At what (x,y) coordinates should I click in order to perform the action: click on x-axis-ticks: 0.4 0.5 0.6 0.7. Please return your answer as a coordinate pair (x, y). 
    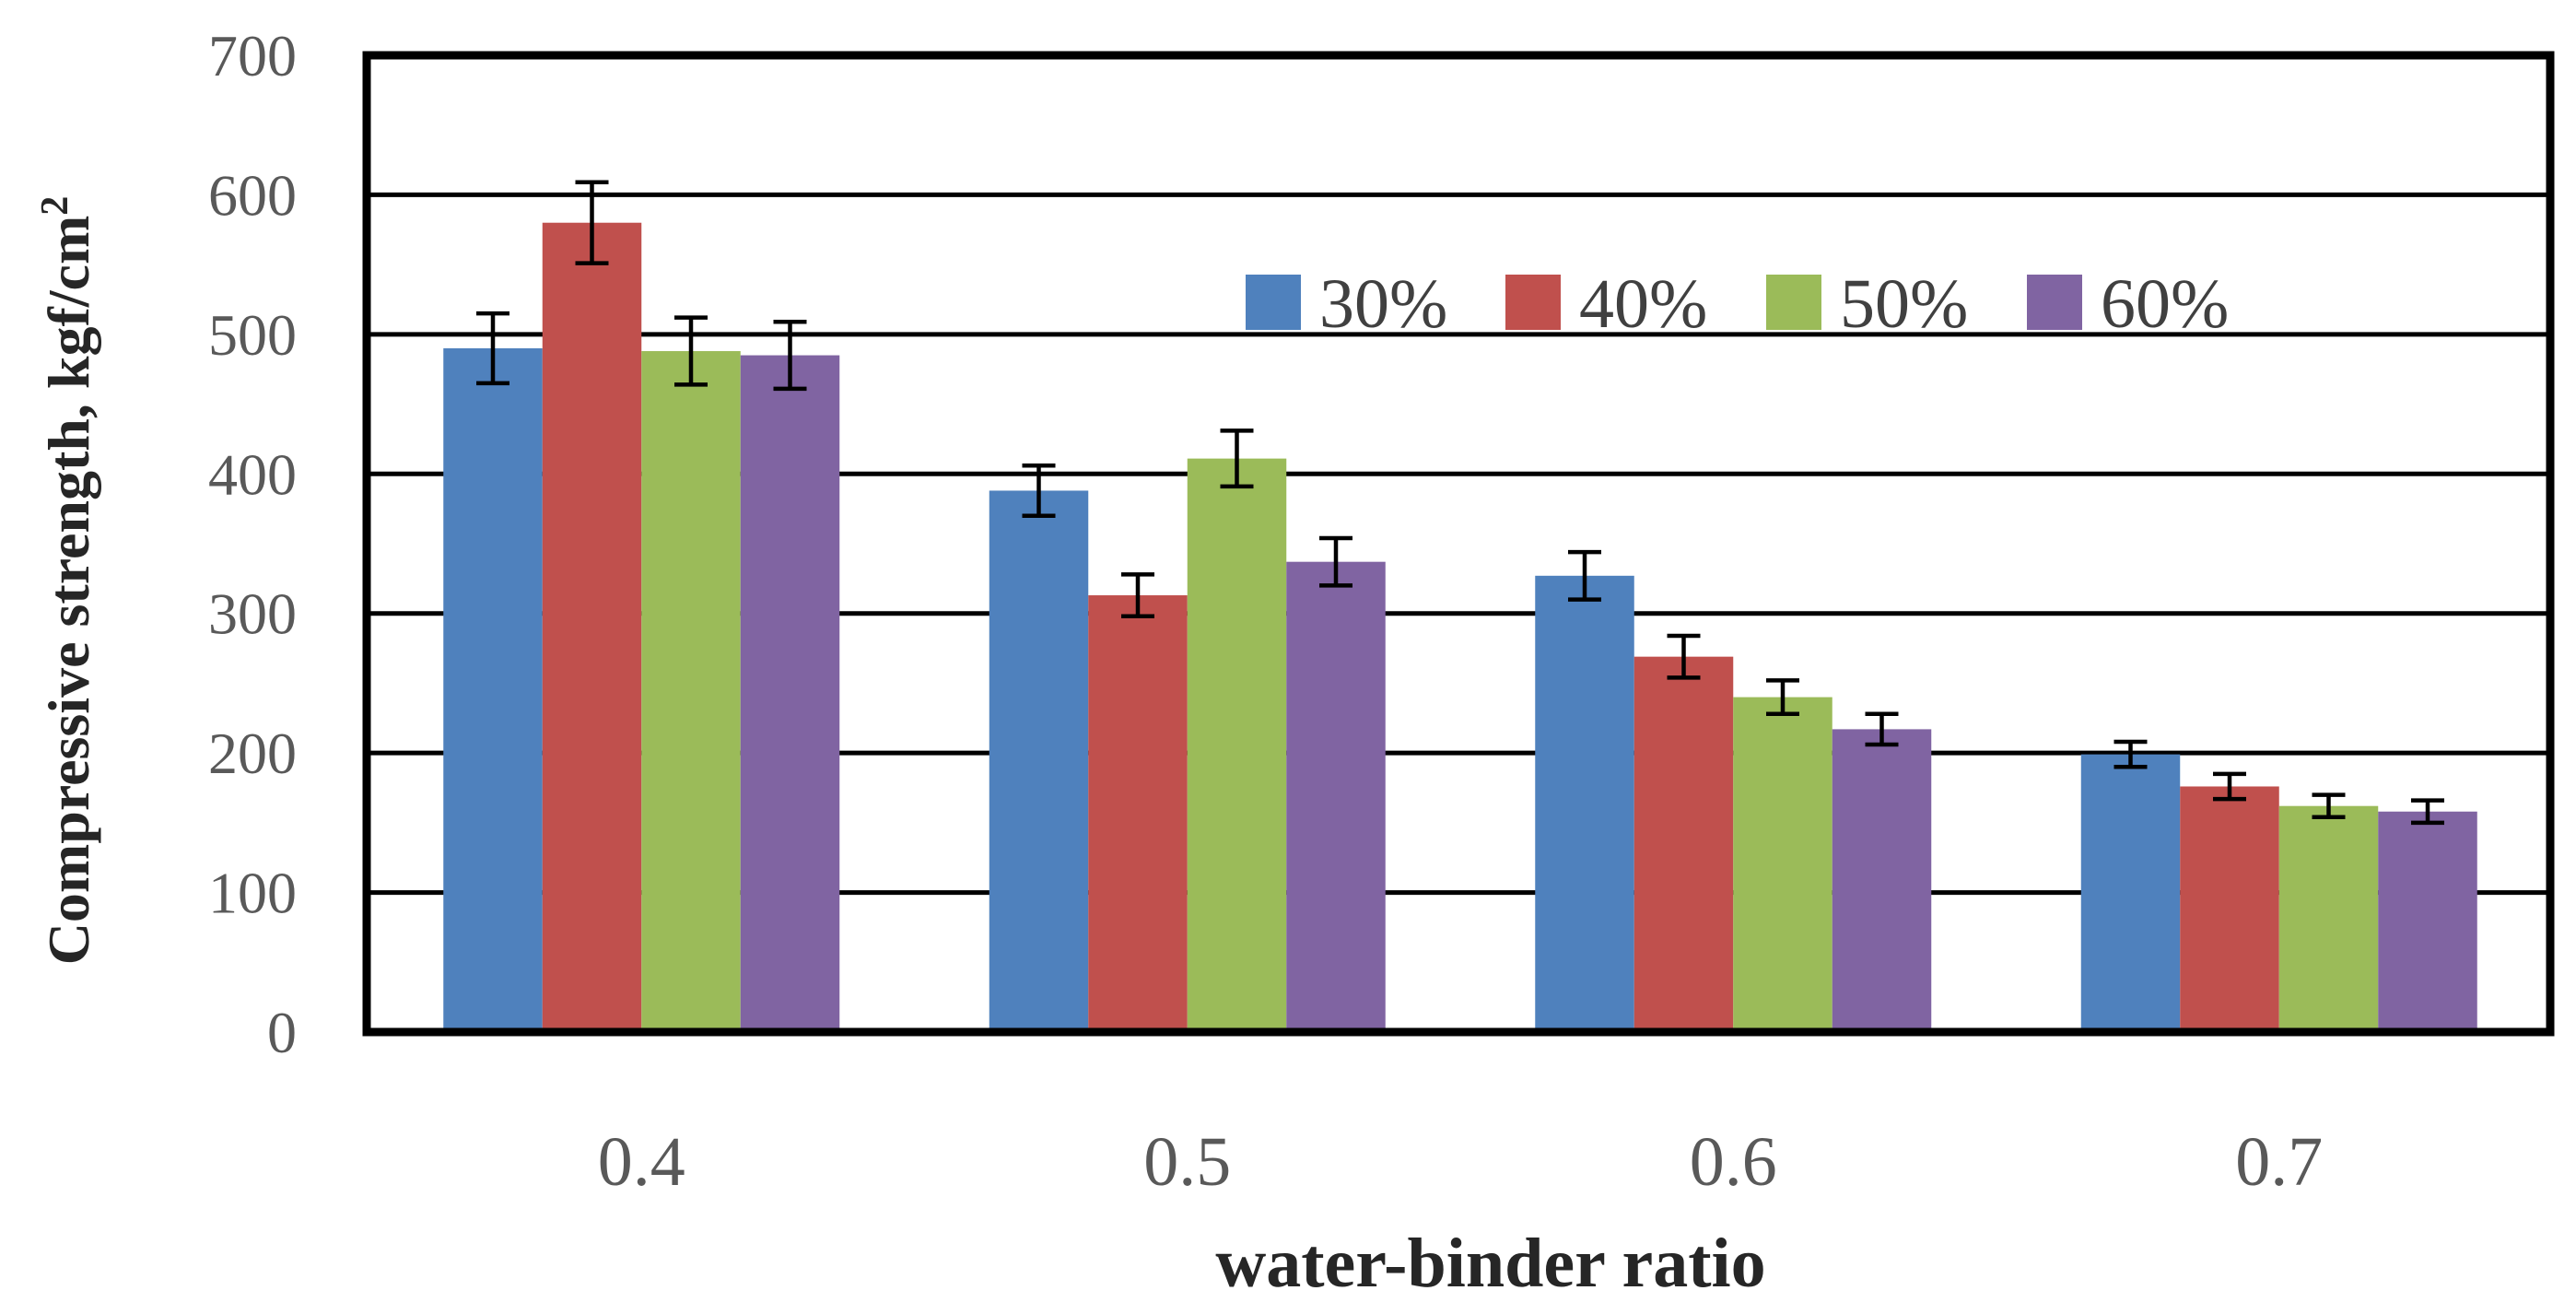
    Looking at the image, I should click on (1461, 1162).